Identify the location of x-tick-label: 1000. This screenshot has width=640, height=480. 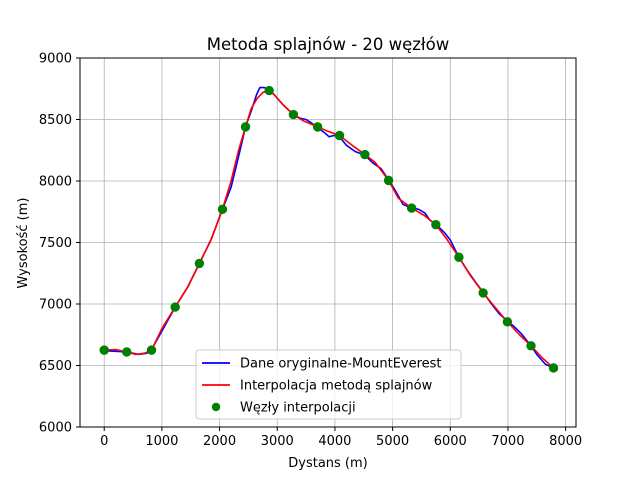
(161, 441).